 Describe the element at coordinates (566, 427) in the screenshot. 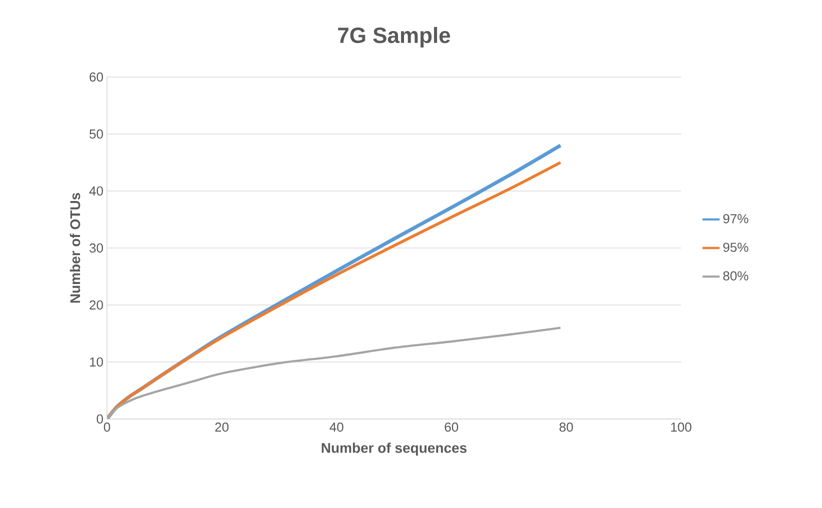

I see `x-tick-label: 80` at that location.